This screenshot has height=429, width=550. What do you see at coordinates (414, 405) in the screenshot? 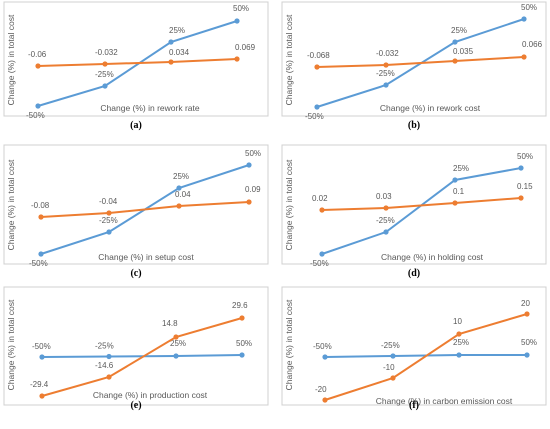
I see `panel-caption: (f)` at bounding box center [414, 405].